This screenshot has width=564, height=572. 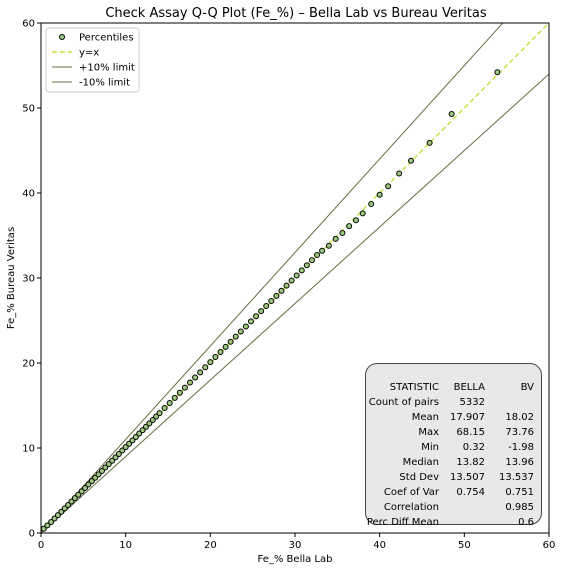 I want to click on stat-bella-value: 68.15, so click(x=470, y=432).